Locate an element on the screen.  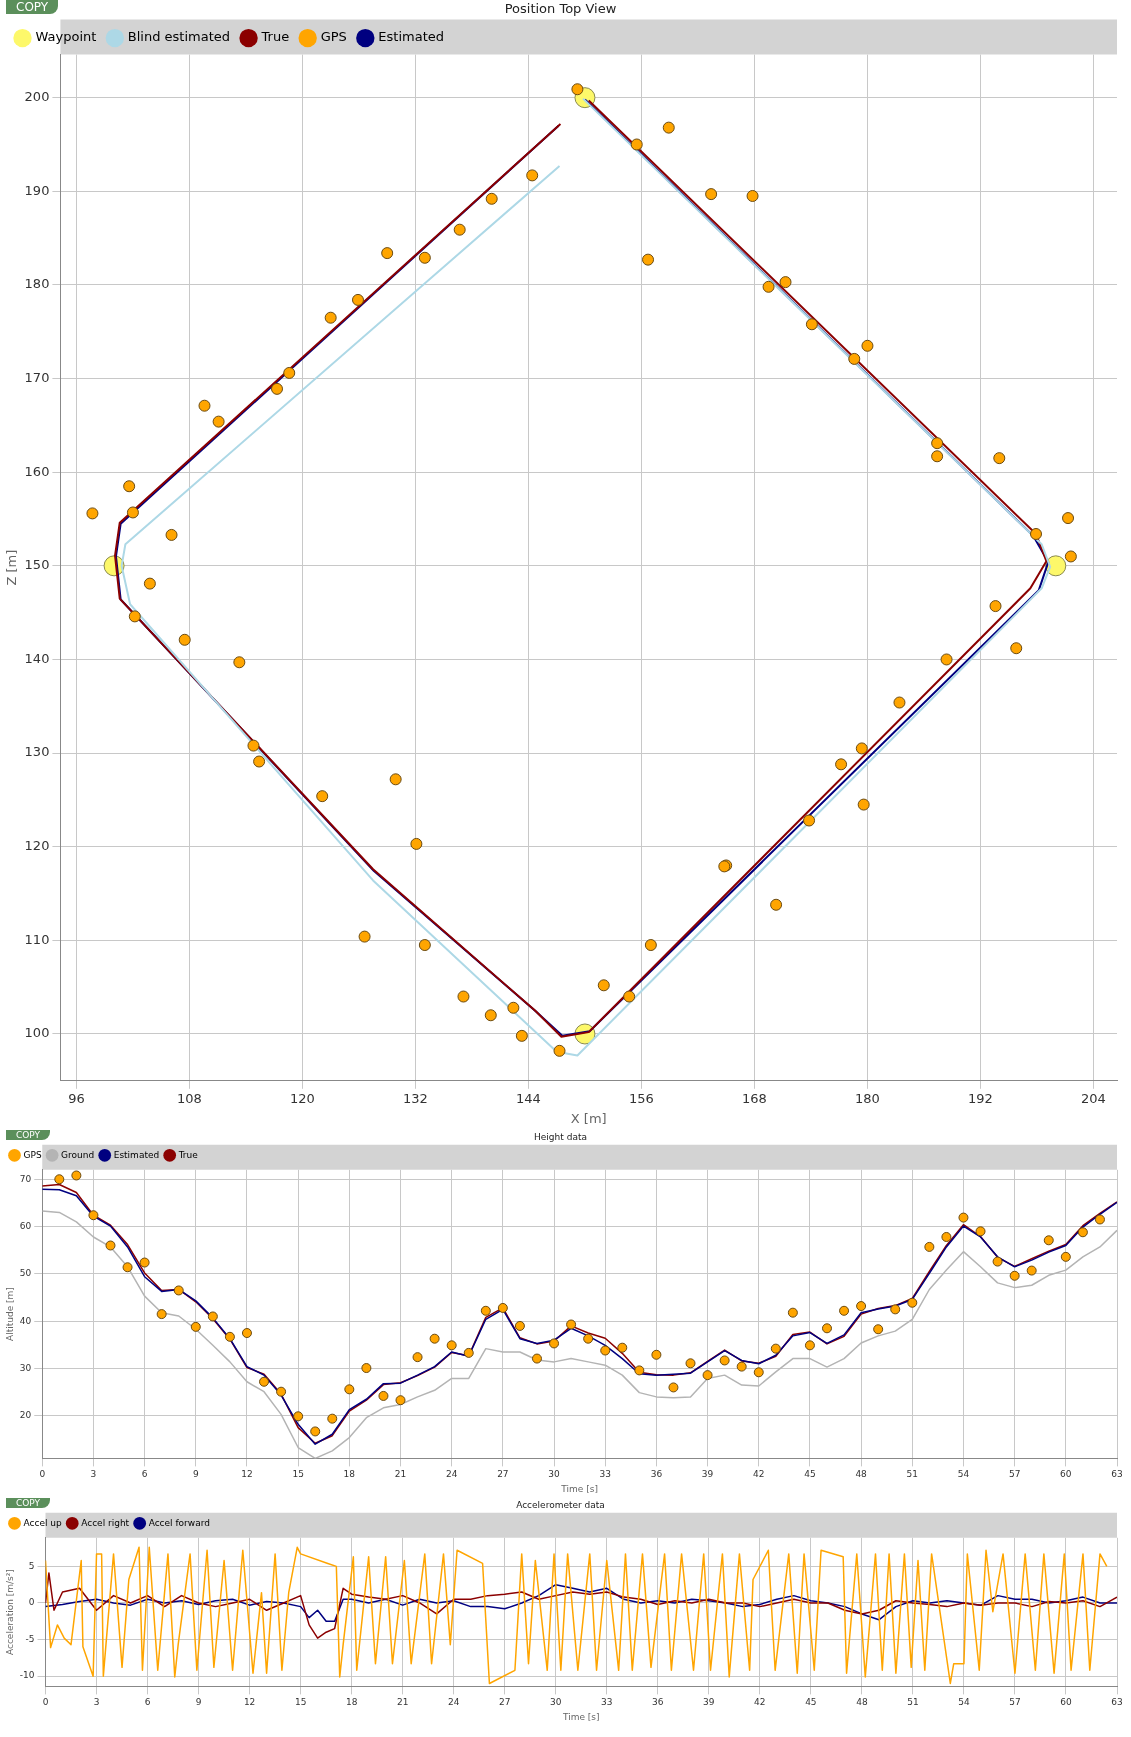
x-tick-label: 204 is located at coordinates (1093, 1098).